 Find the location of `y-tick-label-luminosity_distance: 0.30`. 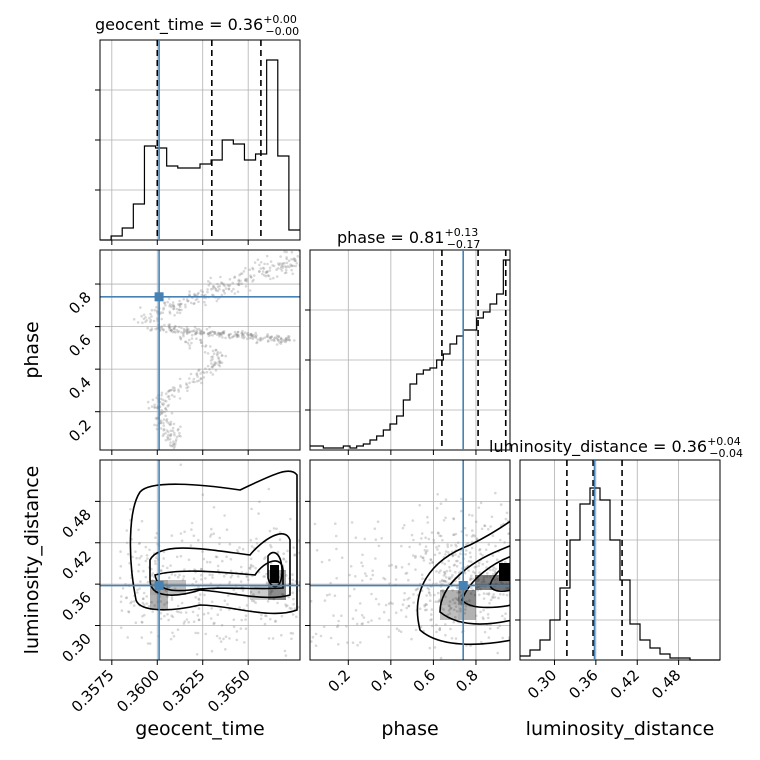

y-tick-label-luminosity_distance: 0.30 is located at coordinates (76, 648).